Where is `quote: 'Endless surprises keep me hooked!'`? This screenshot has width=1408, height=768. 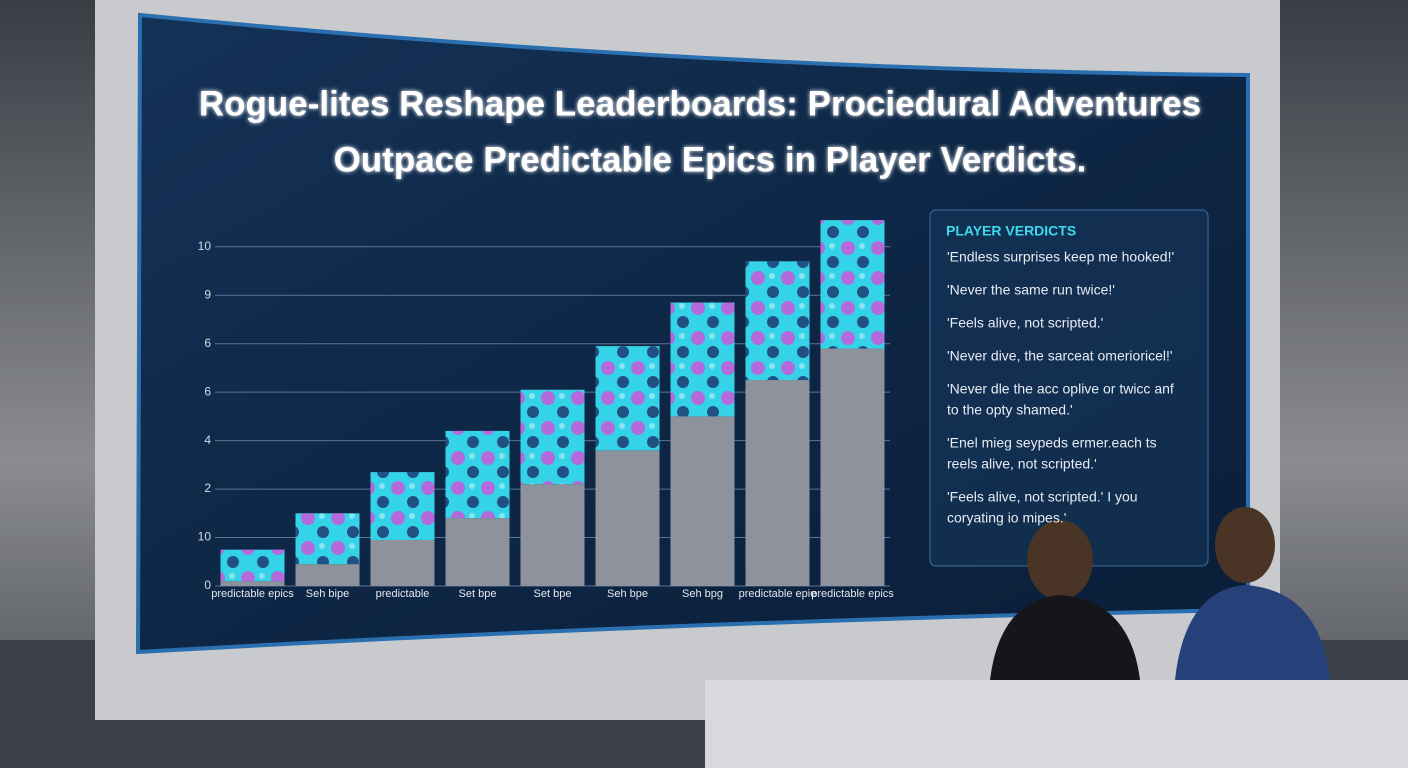 quote: 'Endless surprises keep me hooked!' is located at coordinates (1060, 257).